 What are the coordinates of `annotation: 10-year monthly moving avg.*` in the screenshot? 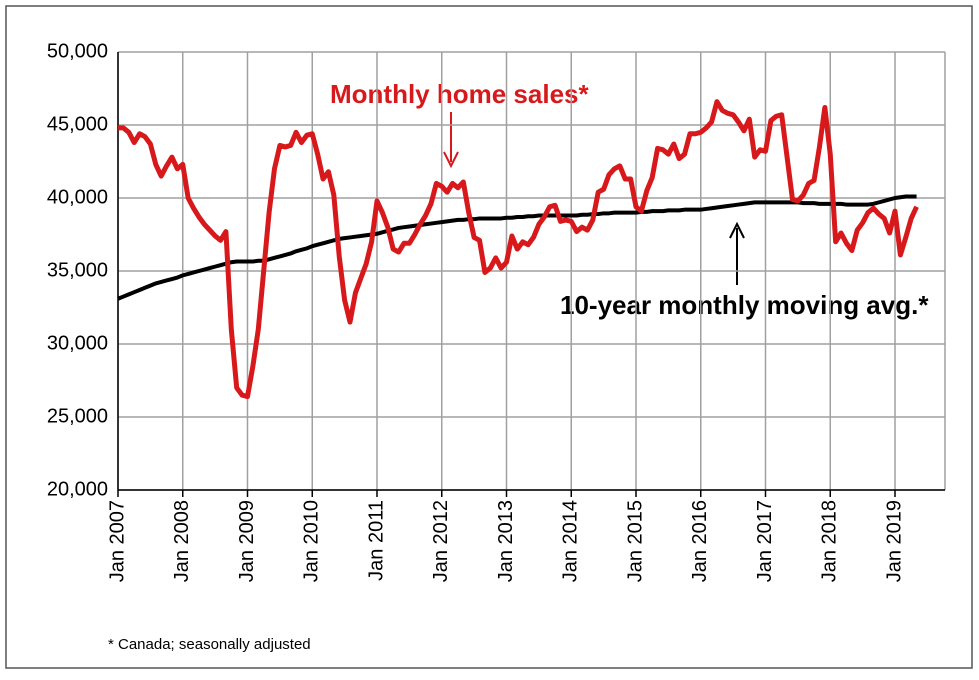 It's located at (744, 305).